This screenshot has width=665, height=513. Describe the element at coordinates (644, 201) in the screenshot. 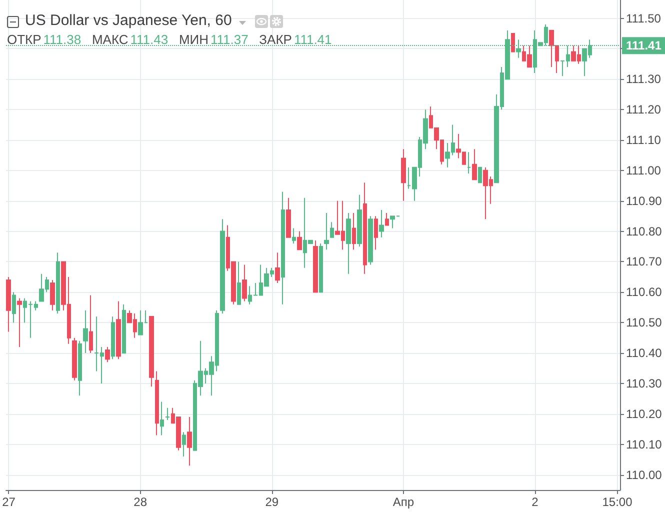

I see `y-tick-label: 110.90` at that location.